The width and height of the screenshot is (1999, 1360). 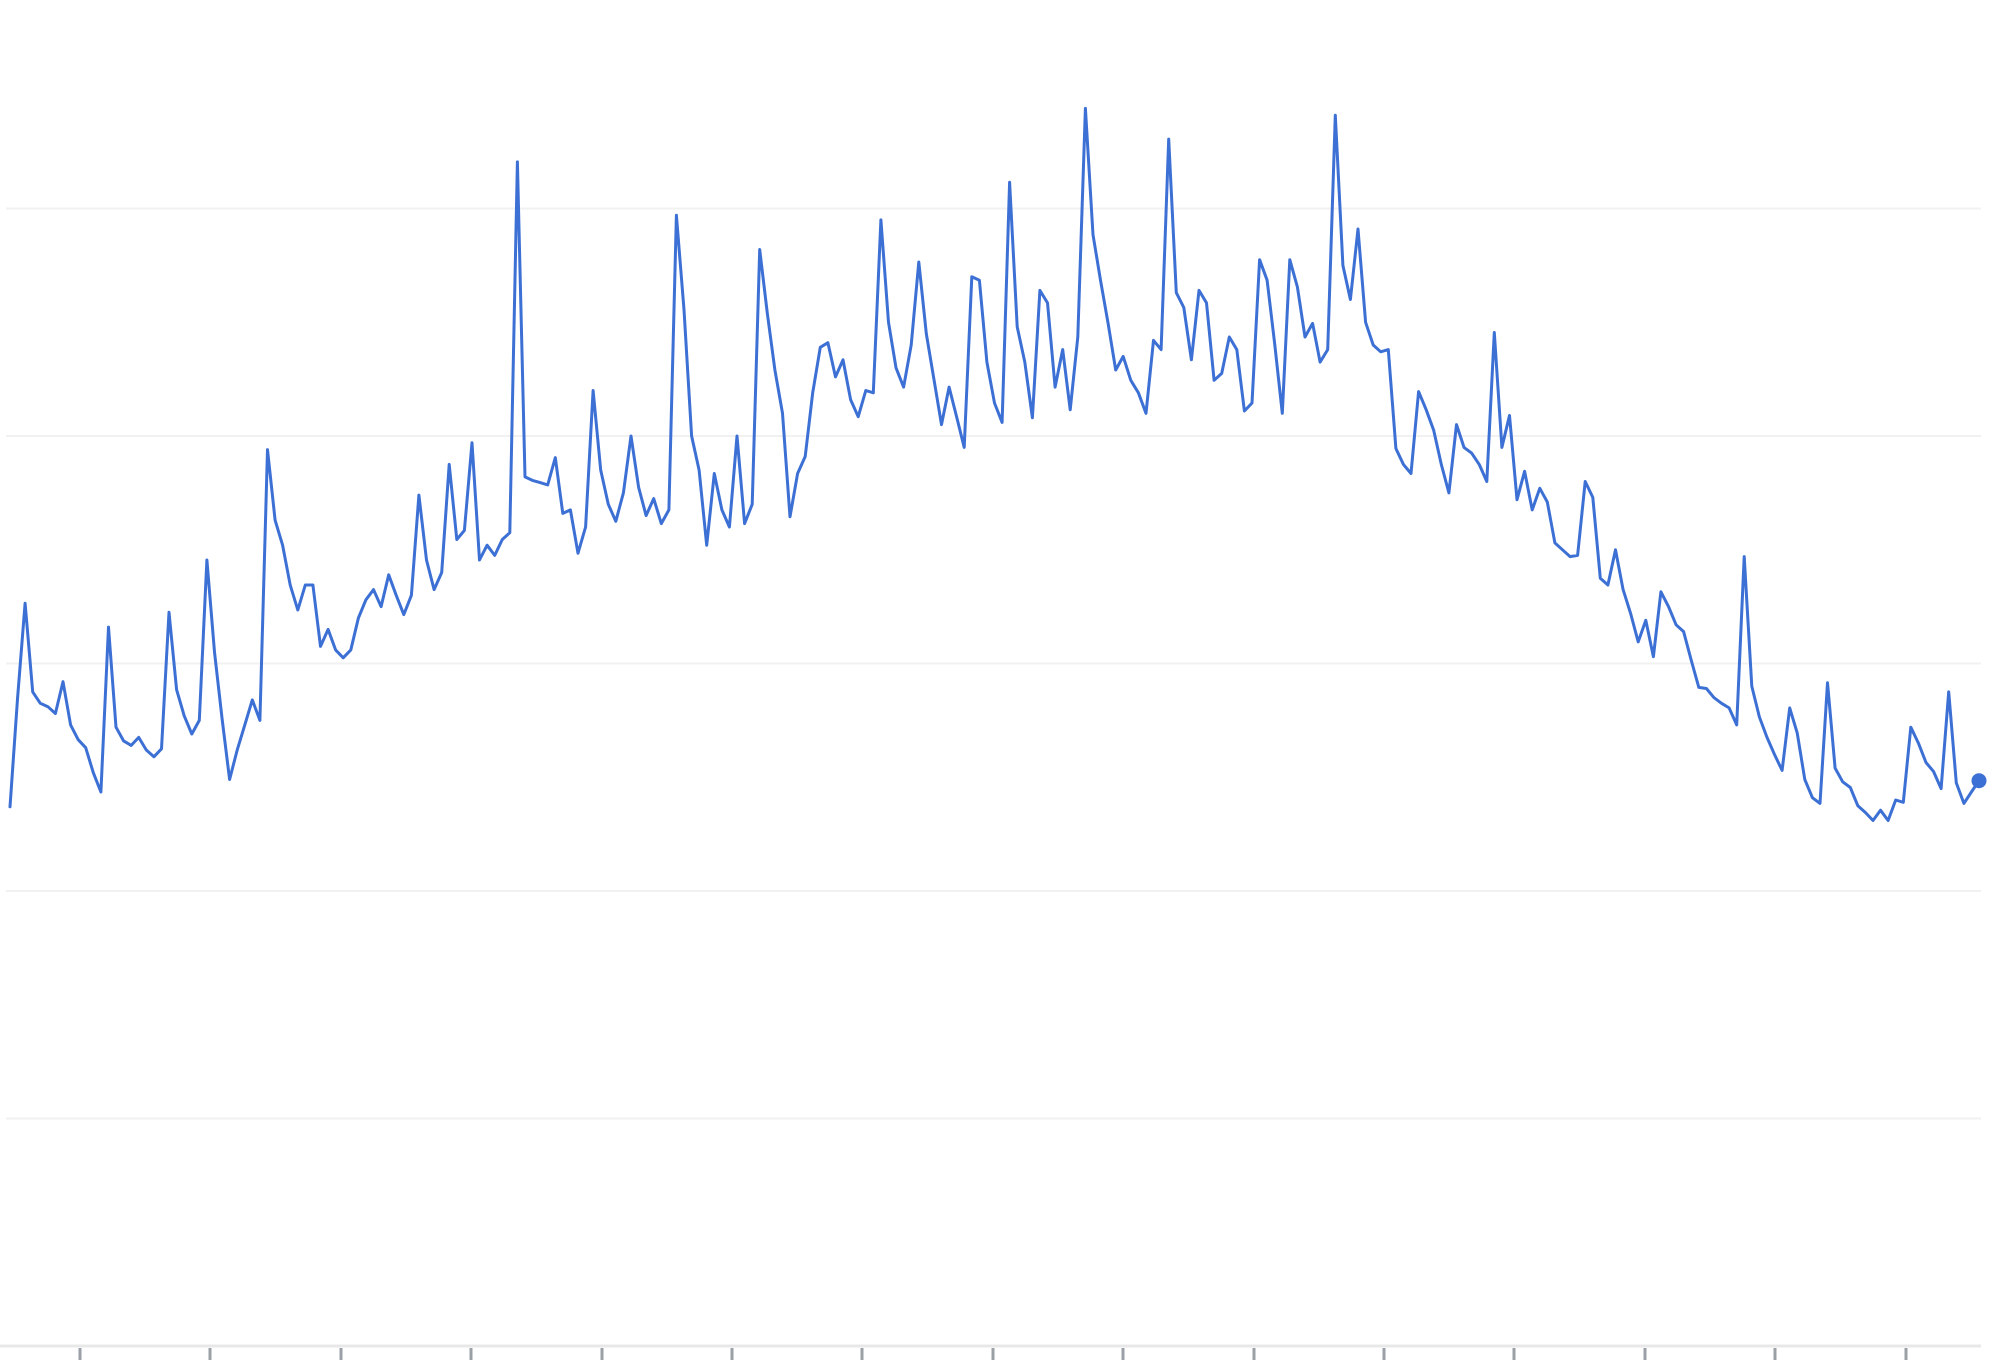 I want to click on series-endpoint-dot, so click(x=1979, y=781).